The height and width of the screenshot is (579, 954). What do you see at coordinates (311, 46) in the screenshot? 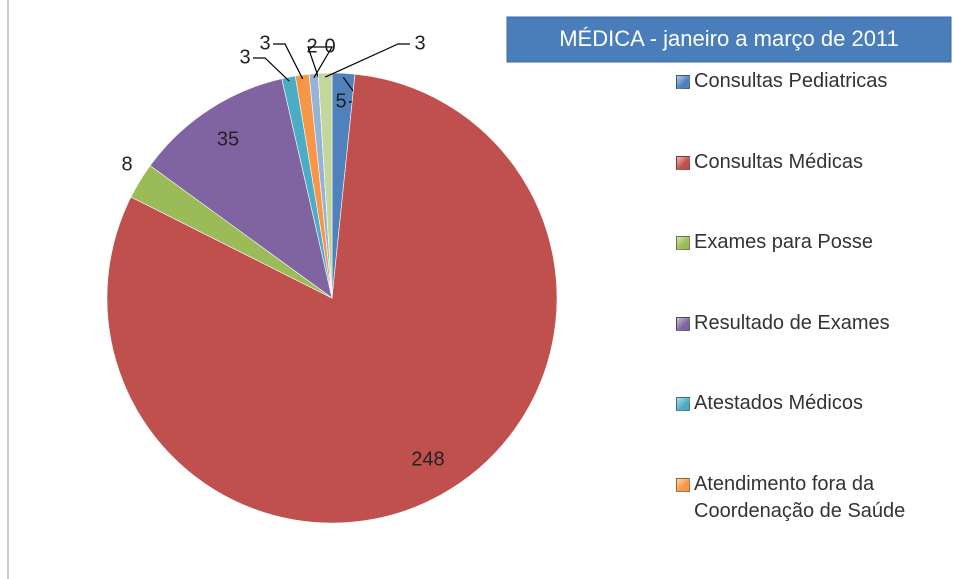
I see `data-label: 2` at bounding box center [311, 46].